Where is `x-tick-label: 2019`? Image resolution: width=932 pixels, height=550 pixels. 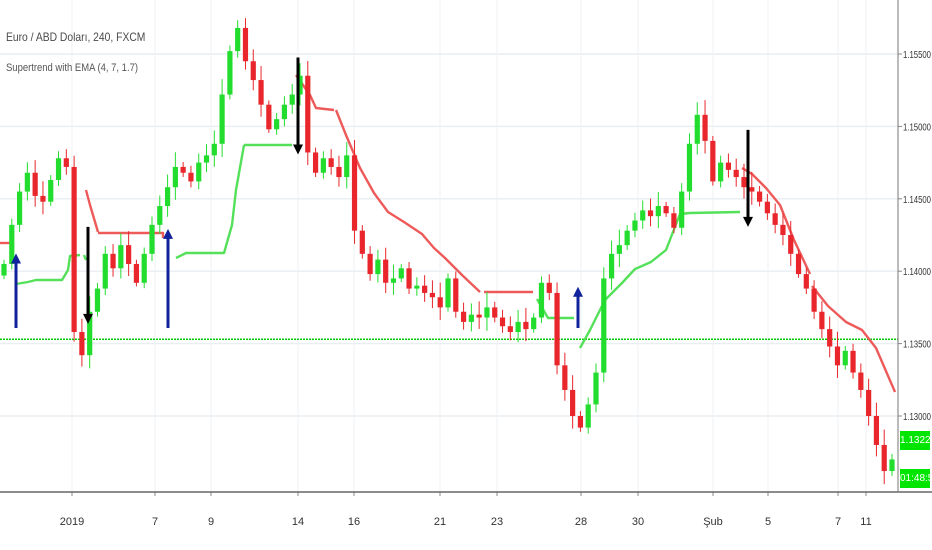 x-tick-label: 2019 is located at coordinates (72, 522).